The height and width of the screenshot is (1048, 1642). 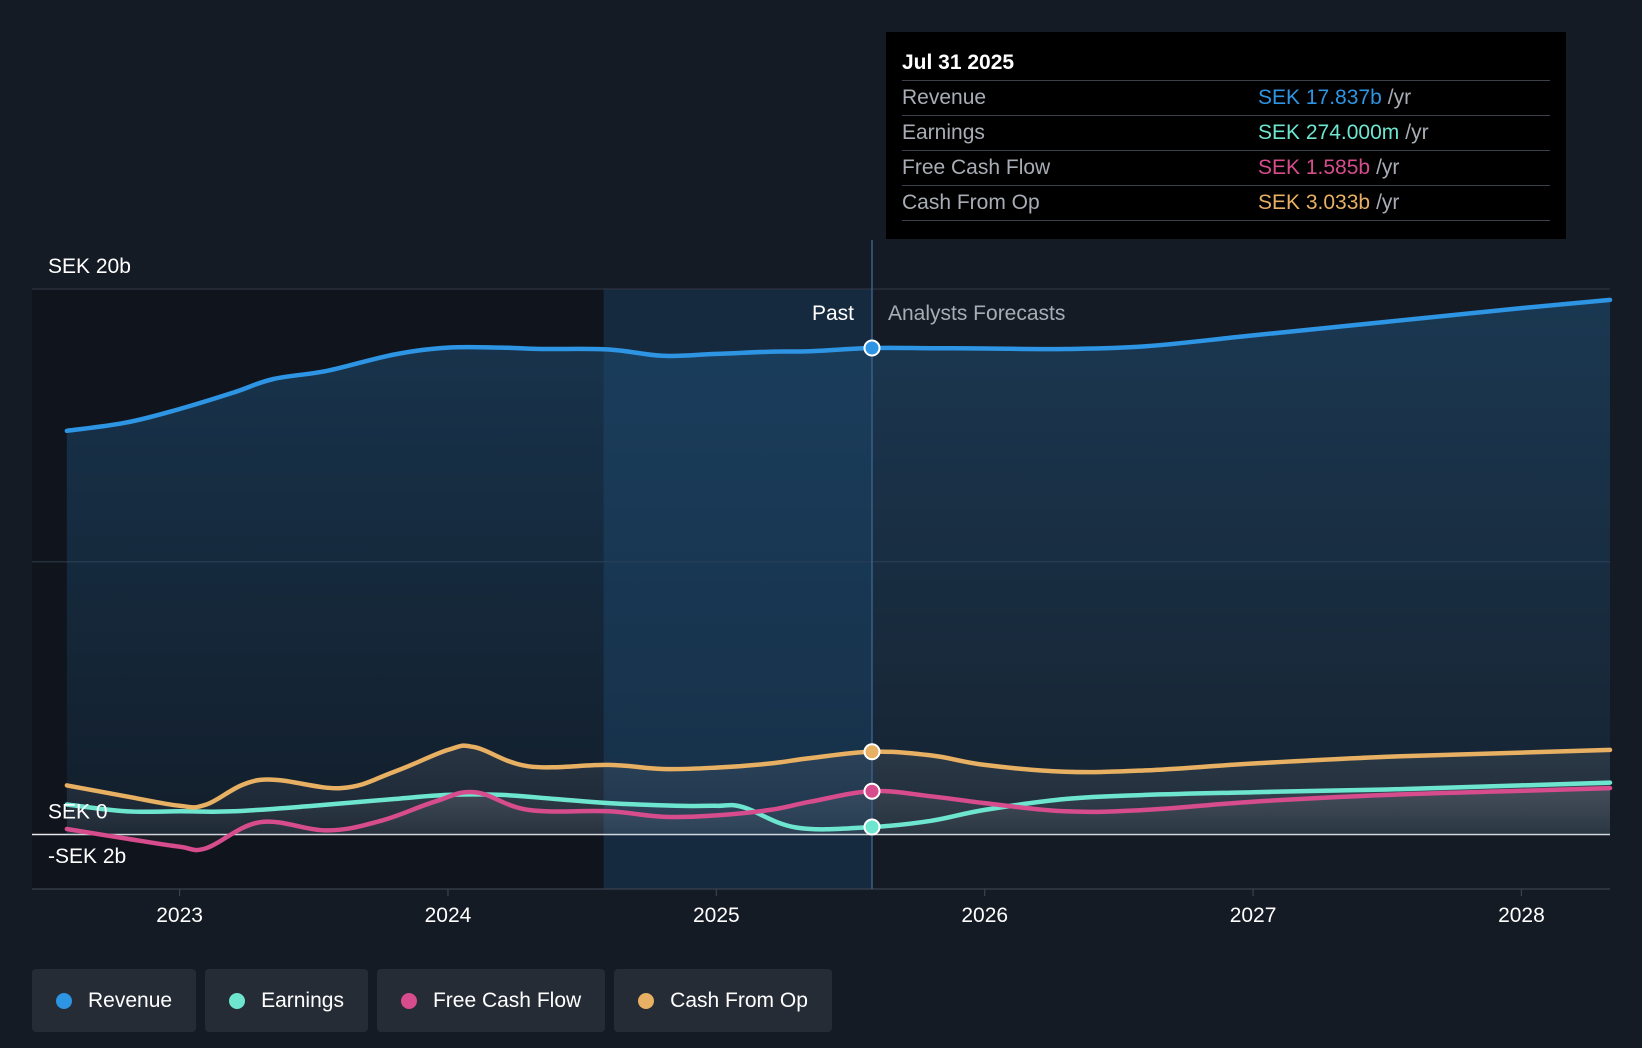 I want to click on x-tick-label: 2027, so click(x=1253, y=915).